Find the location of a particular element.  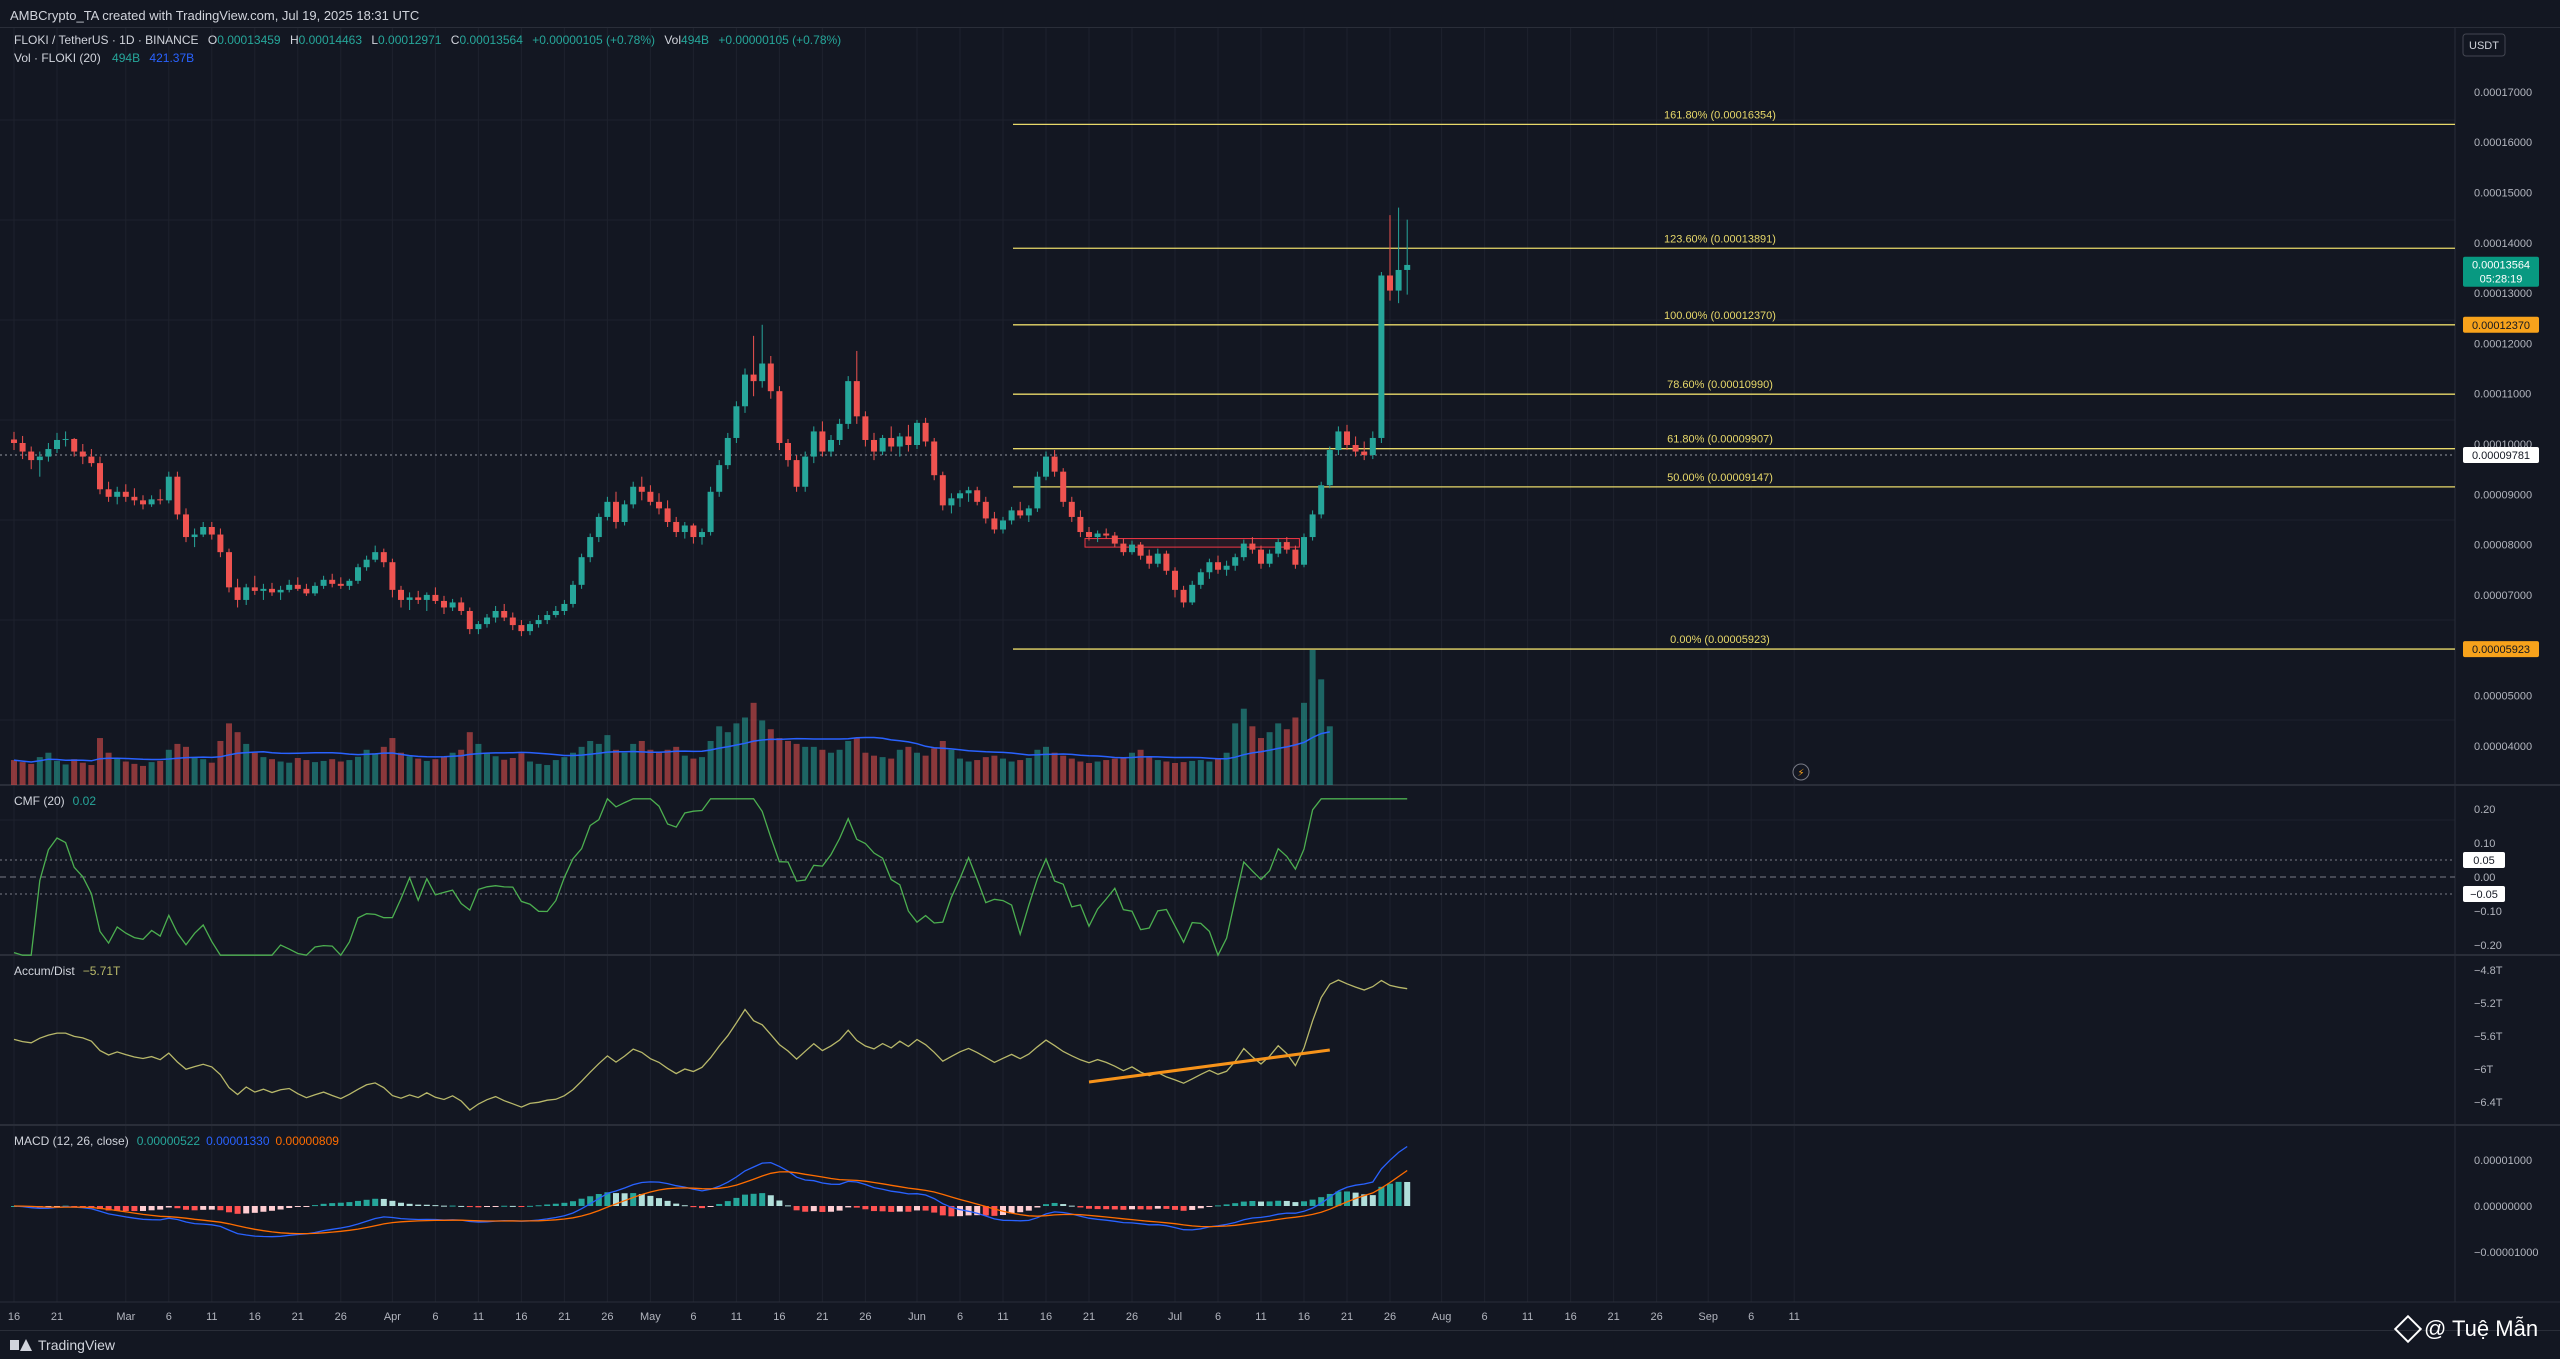

fib-label: 61.80% (0.00009907) is located at coordinates (1720, 440).